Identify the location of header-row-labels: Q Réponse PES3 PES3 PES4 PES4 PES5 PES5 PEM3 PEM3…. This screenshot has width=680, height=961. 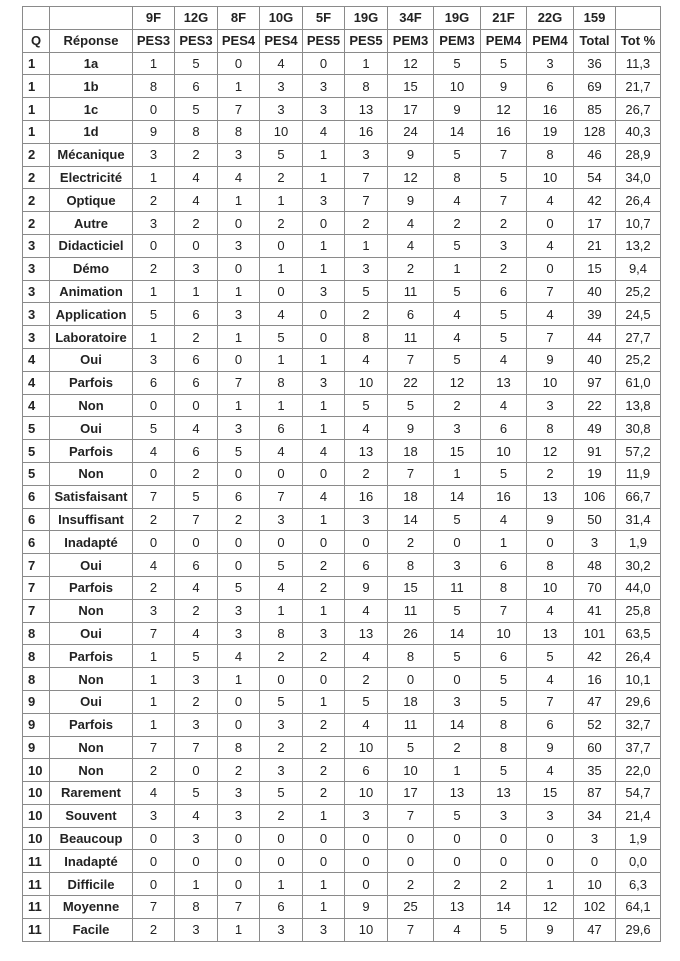
(341, 40).